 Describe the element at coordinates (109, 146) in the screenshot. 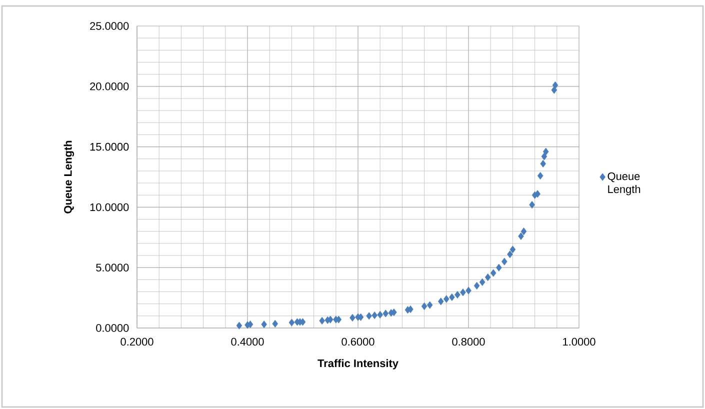

I see `y-tick-label: 15.0000` at that location.